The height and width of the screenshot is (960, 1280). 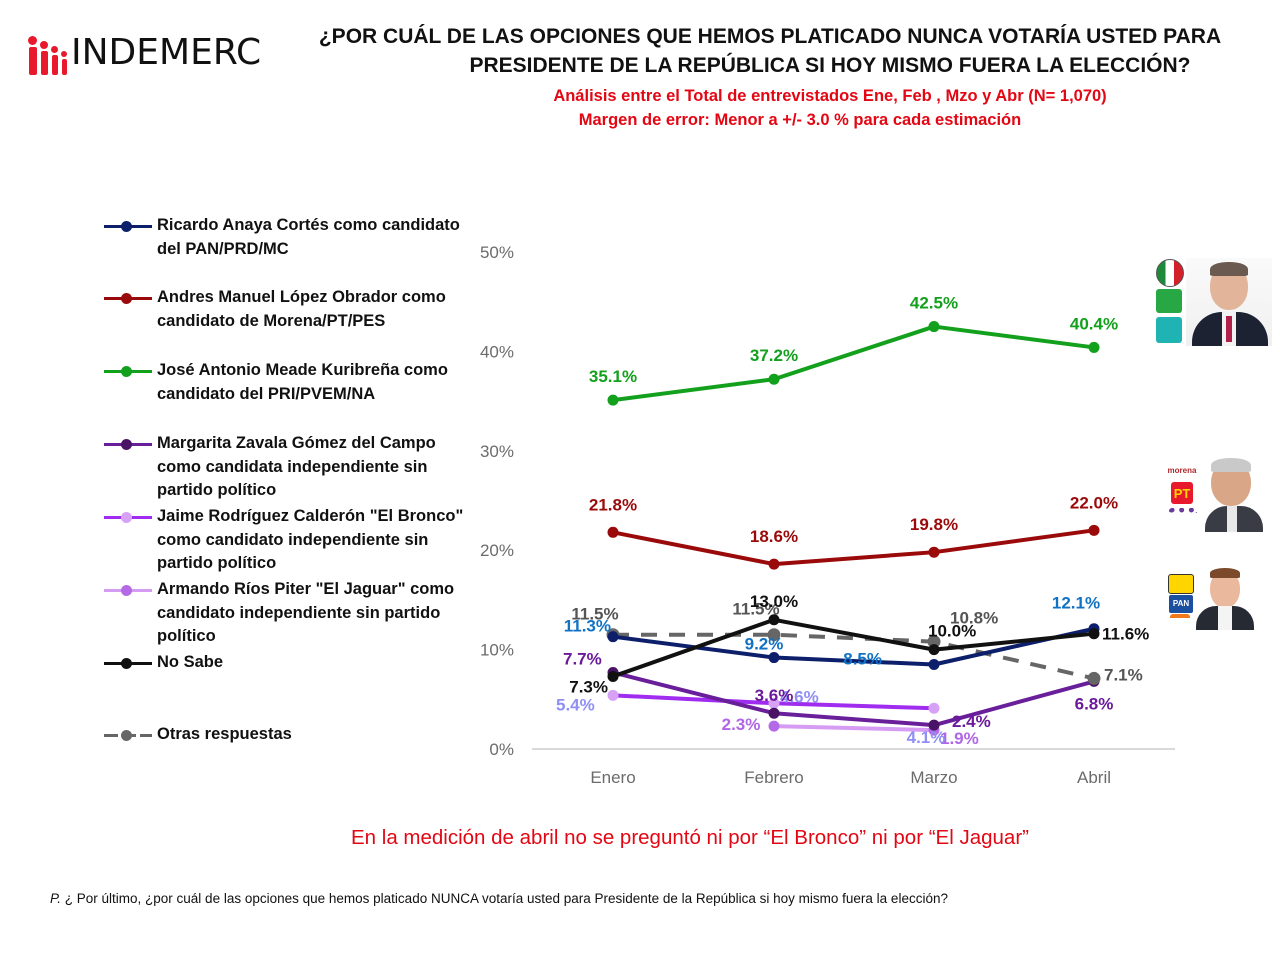 I want to click on pri-logo-icon, so click(x=1170, y=273).